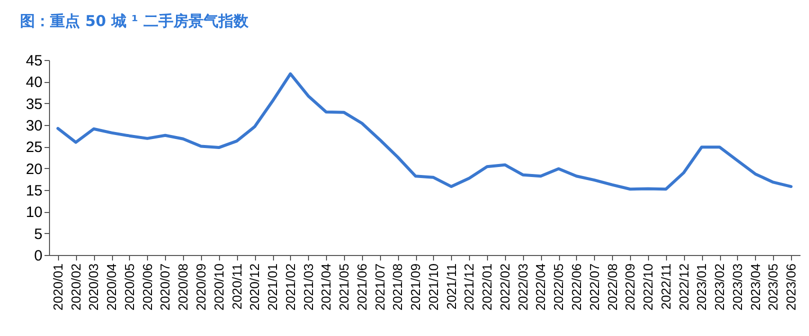 The image size is (809, 336). Describe the element at coordinates (112, 287) in the screenshot. I see `x-tick-label: 2020/04` at that location.